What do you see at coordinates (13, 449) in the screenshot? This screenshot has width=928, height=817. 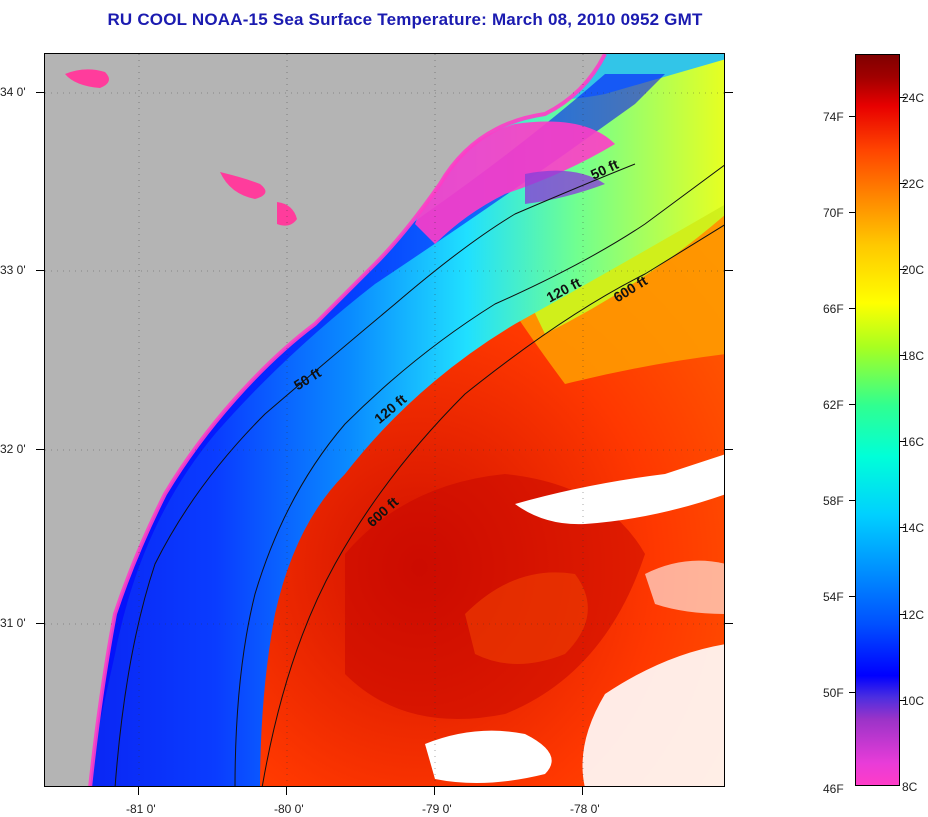 I see `lat-label: 32 0'` at bounding box center [13, 449].